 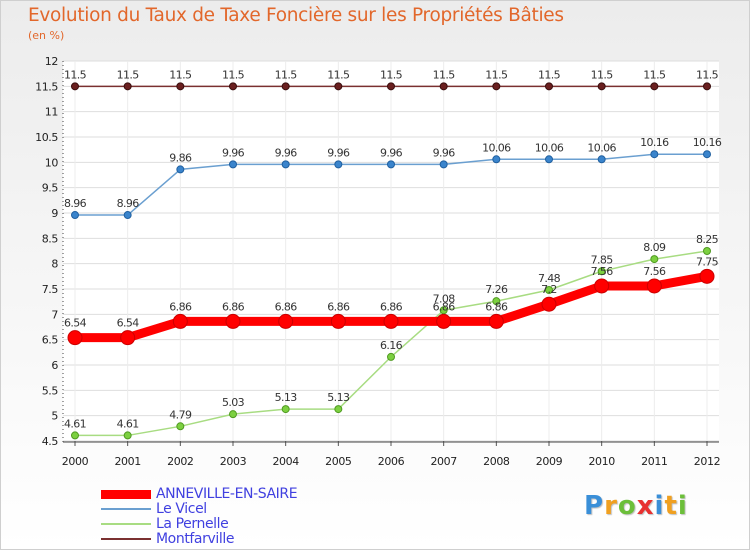 I want to click on legend-label: ANNEVILLE-EN-SAIRE, so click(x=227, y=494).